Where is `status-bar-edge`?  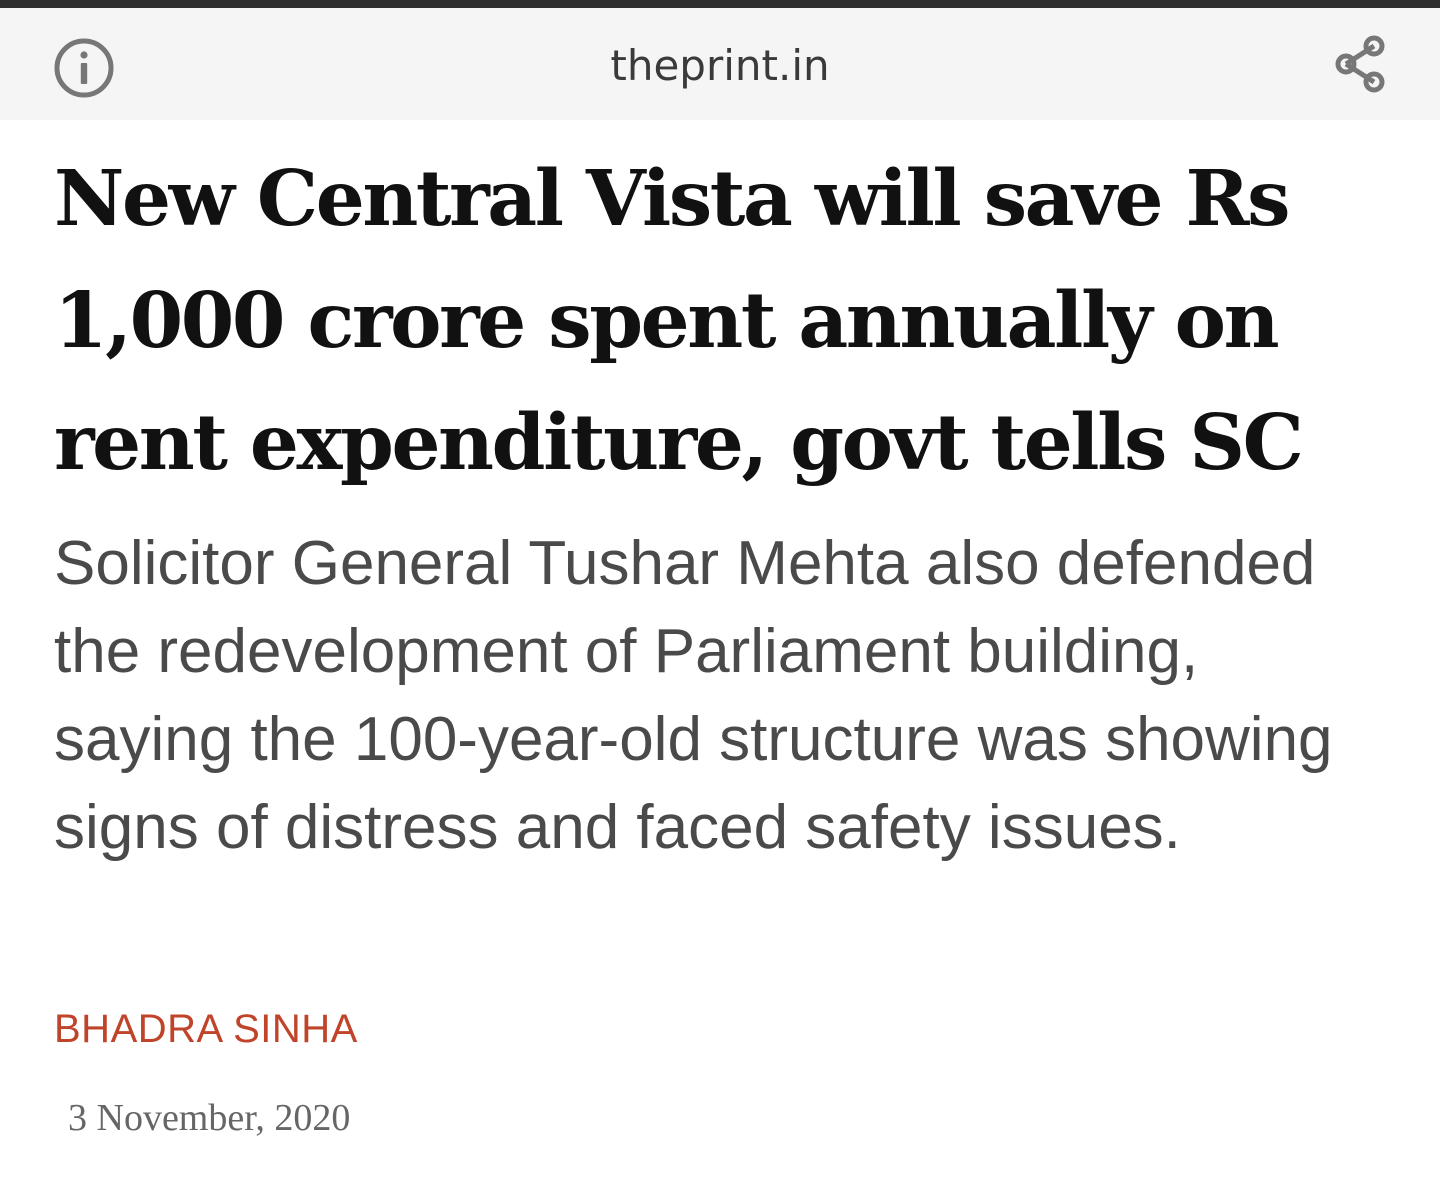 status-bar-edge is located at coordinates (720, 4).